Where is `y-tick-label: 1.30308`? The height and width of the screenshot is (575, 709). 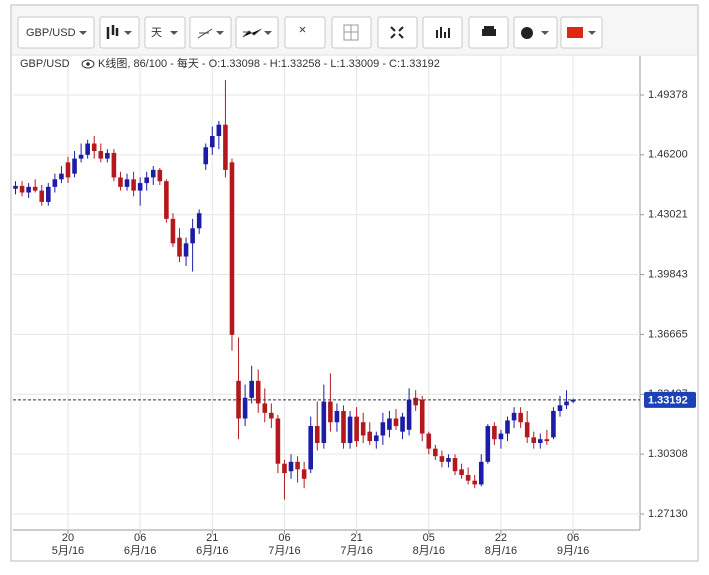 y-tick-label: 1.30308 is located at coordinates (668, 454).